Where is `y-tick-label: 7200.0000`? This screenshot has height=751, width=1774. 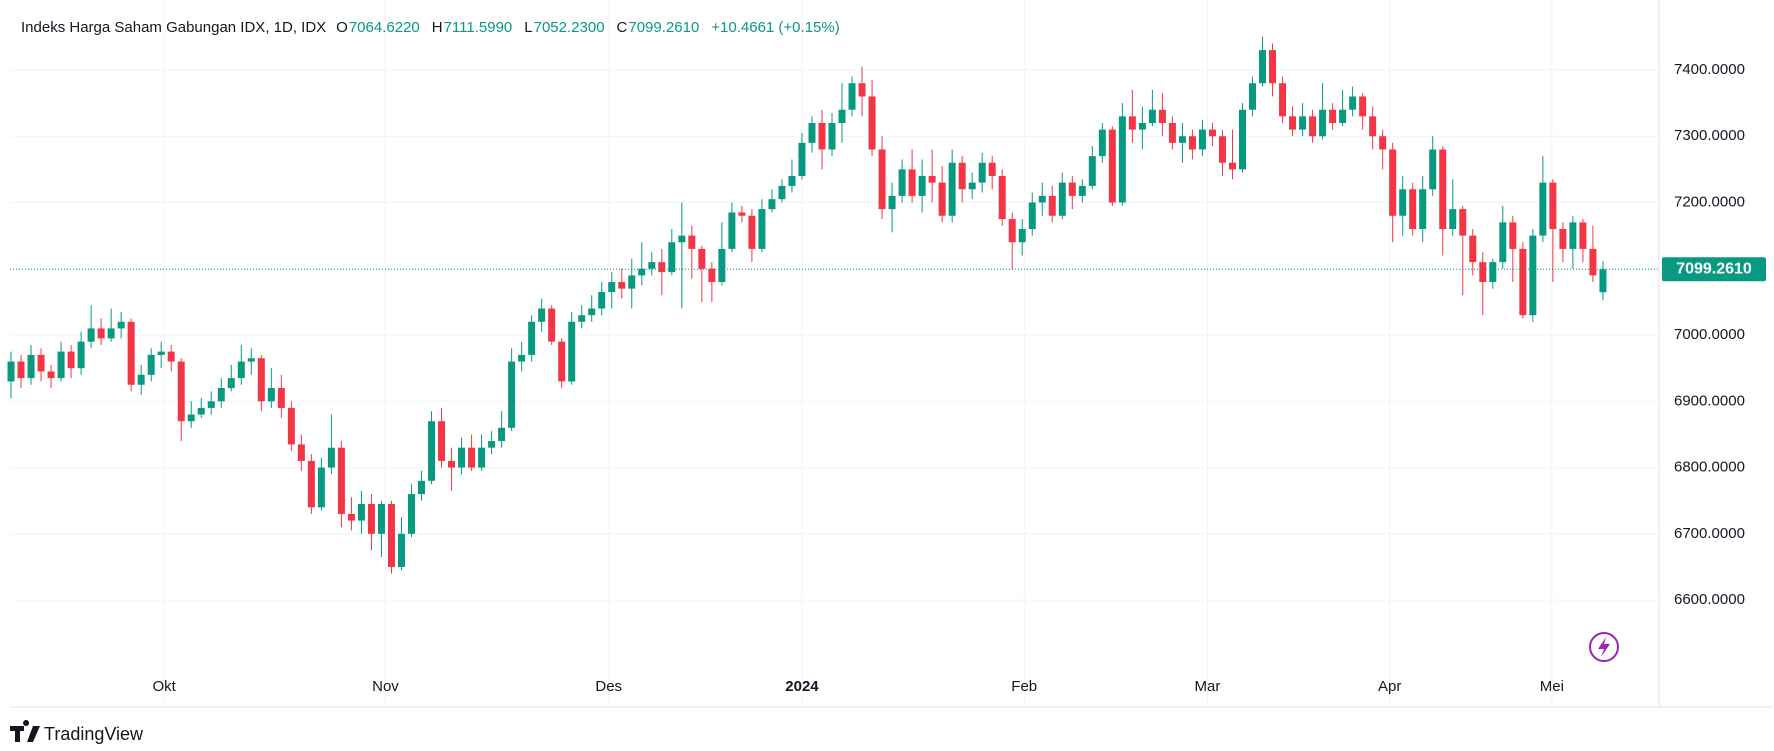
y-tick-label: 7200.0000 is located at coordinates (1709, 201).